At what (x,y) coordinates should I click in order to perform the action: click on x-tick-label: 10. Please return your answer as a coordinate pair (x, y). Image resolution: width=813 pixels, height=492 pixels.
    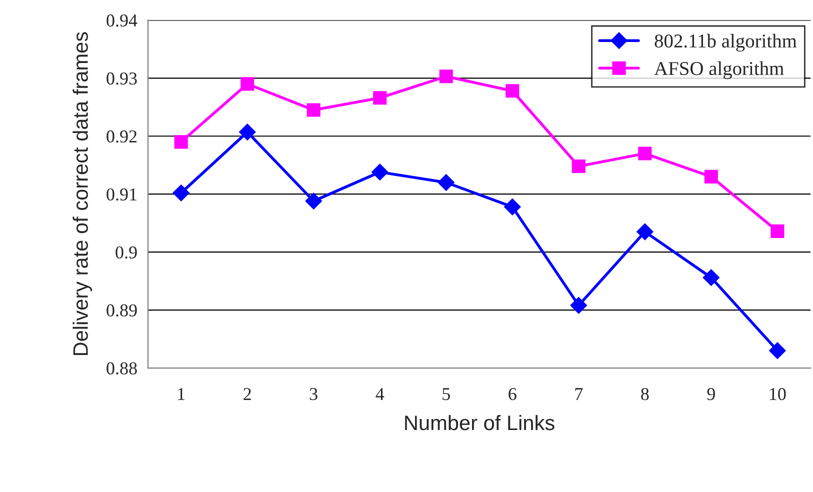
    Looking at the image, I should click on (778, 394).